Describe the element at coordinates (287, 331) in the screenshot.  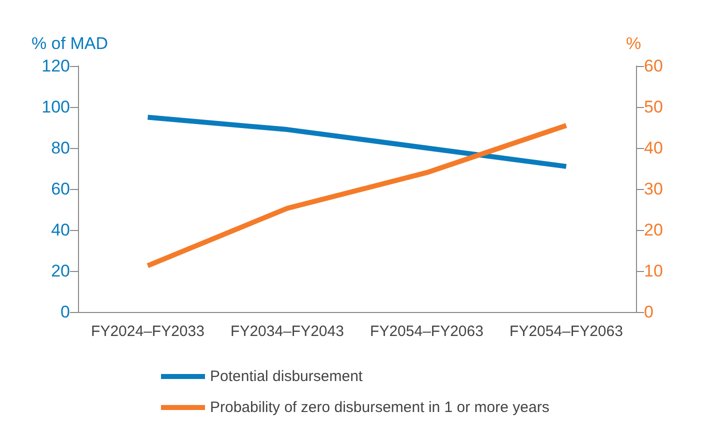
I see `x-tick-label: FY2034–FY2043` at that location.